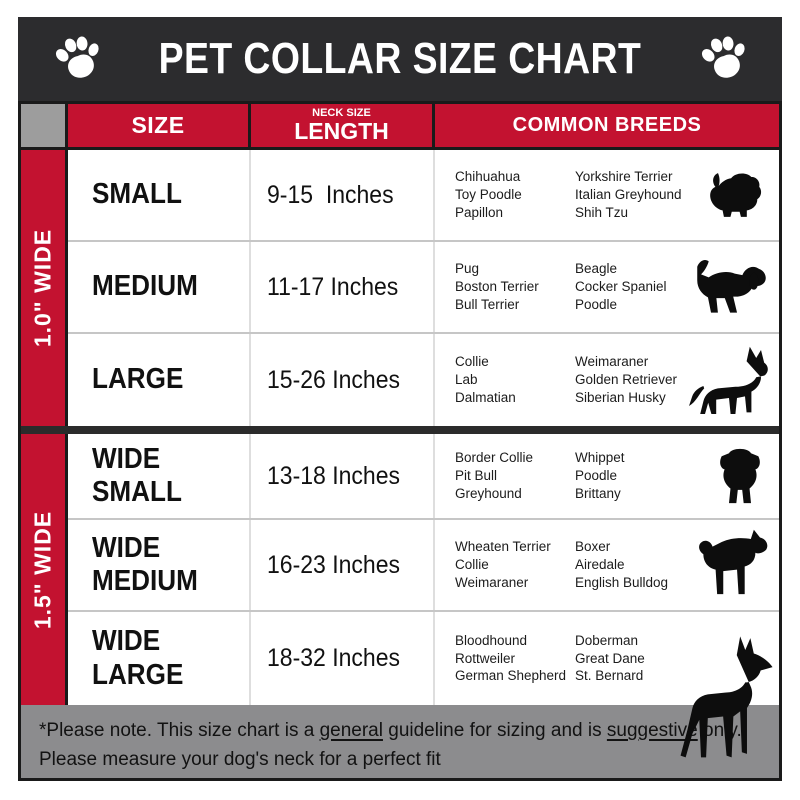 The image size is (800, 800). What do you see at coordinates (515, 475) in the screenshot?
I see `breeds-column-1: Border Collie Pit Bull Greyhound` at bounding box center [515, 475].